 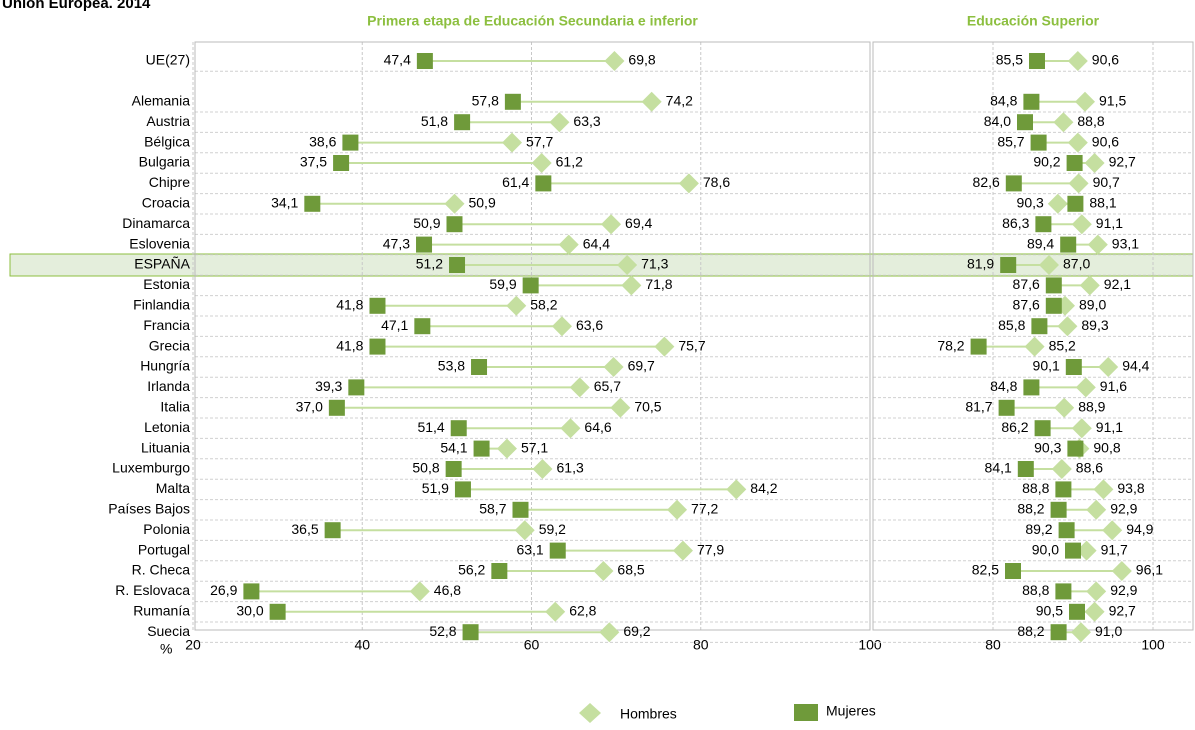 What do you see at coordinates (151, 468) in the screenshot?
I see `category-label: Luxemburgo` at bounding box center [151, 468].